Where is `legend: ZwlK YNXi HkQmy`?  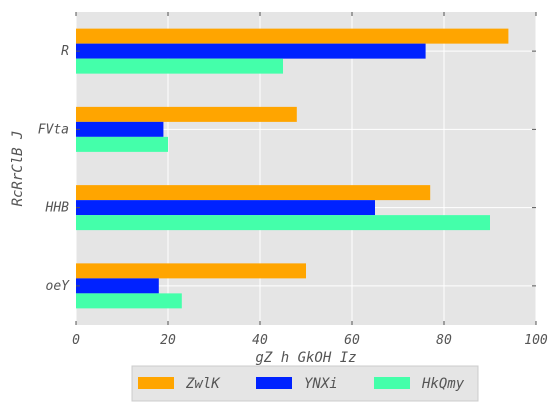 legend: ZwlK YNXi HkQmy is located at coordinates (305, 383).